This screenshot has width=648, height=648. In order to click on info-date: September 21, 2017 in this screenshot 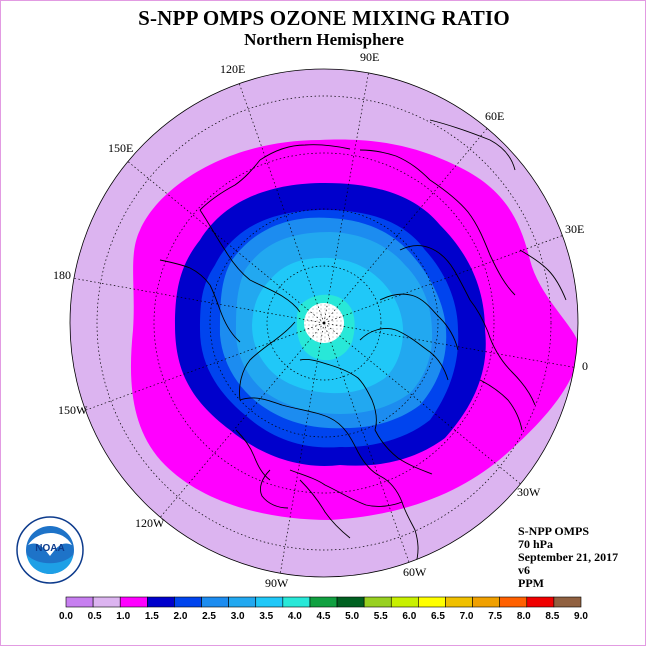, I will do `click(568, 557)`.